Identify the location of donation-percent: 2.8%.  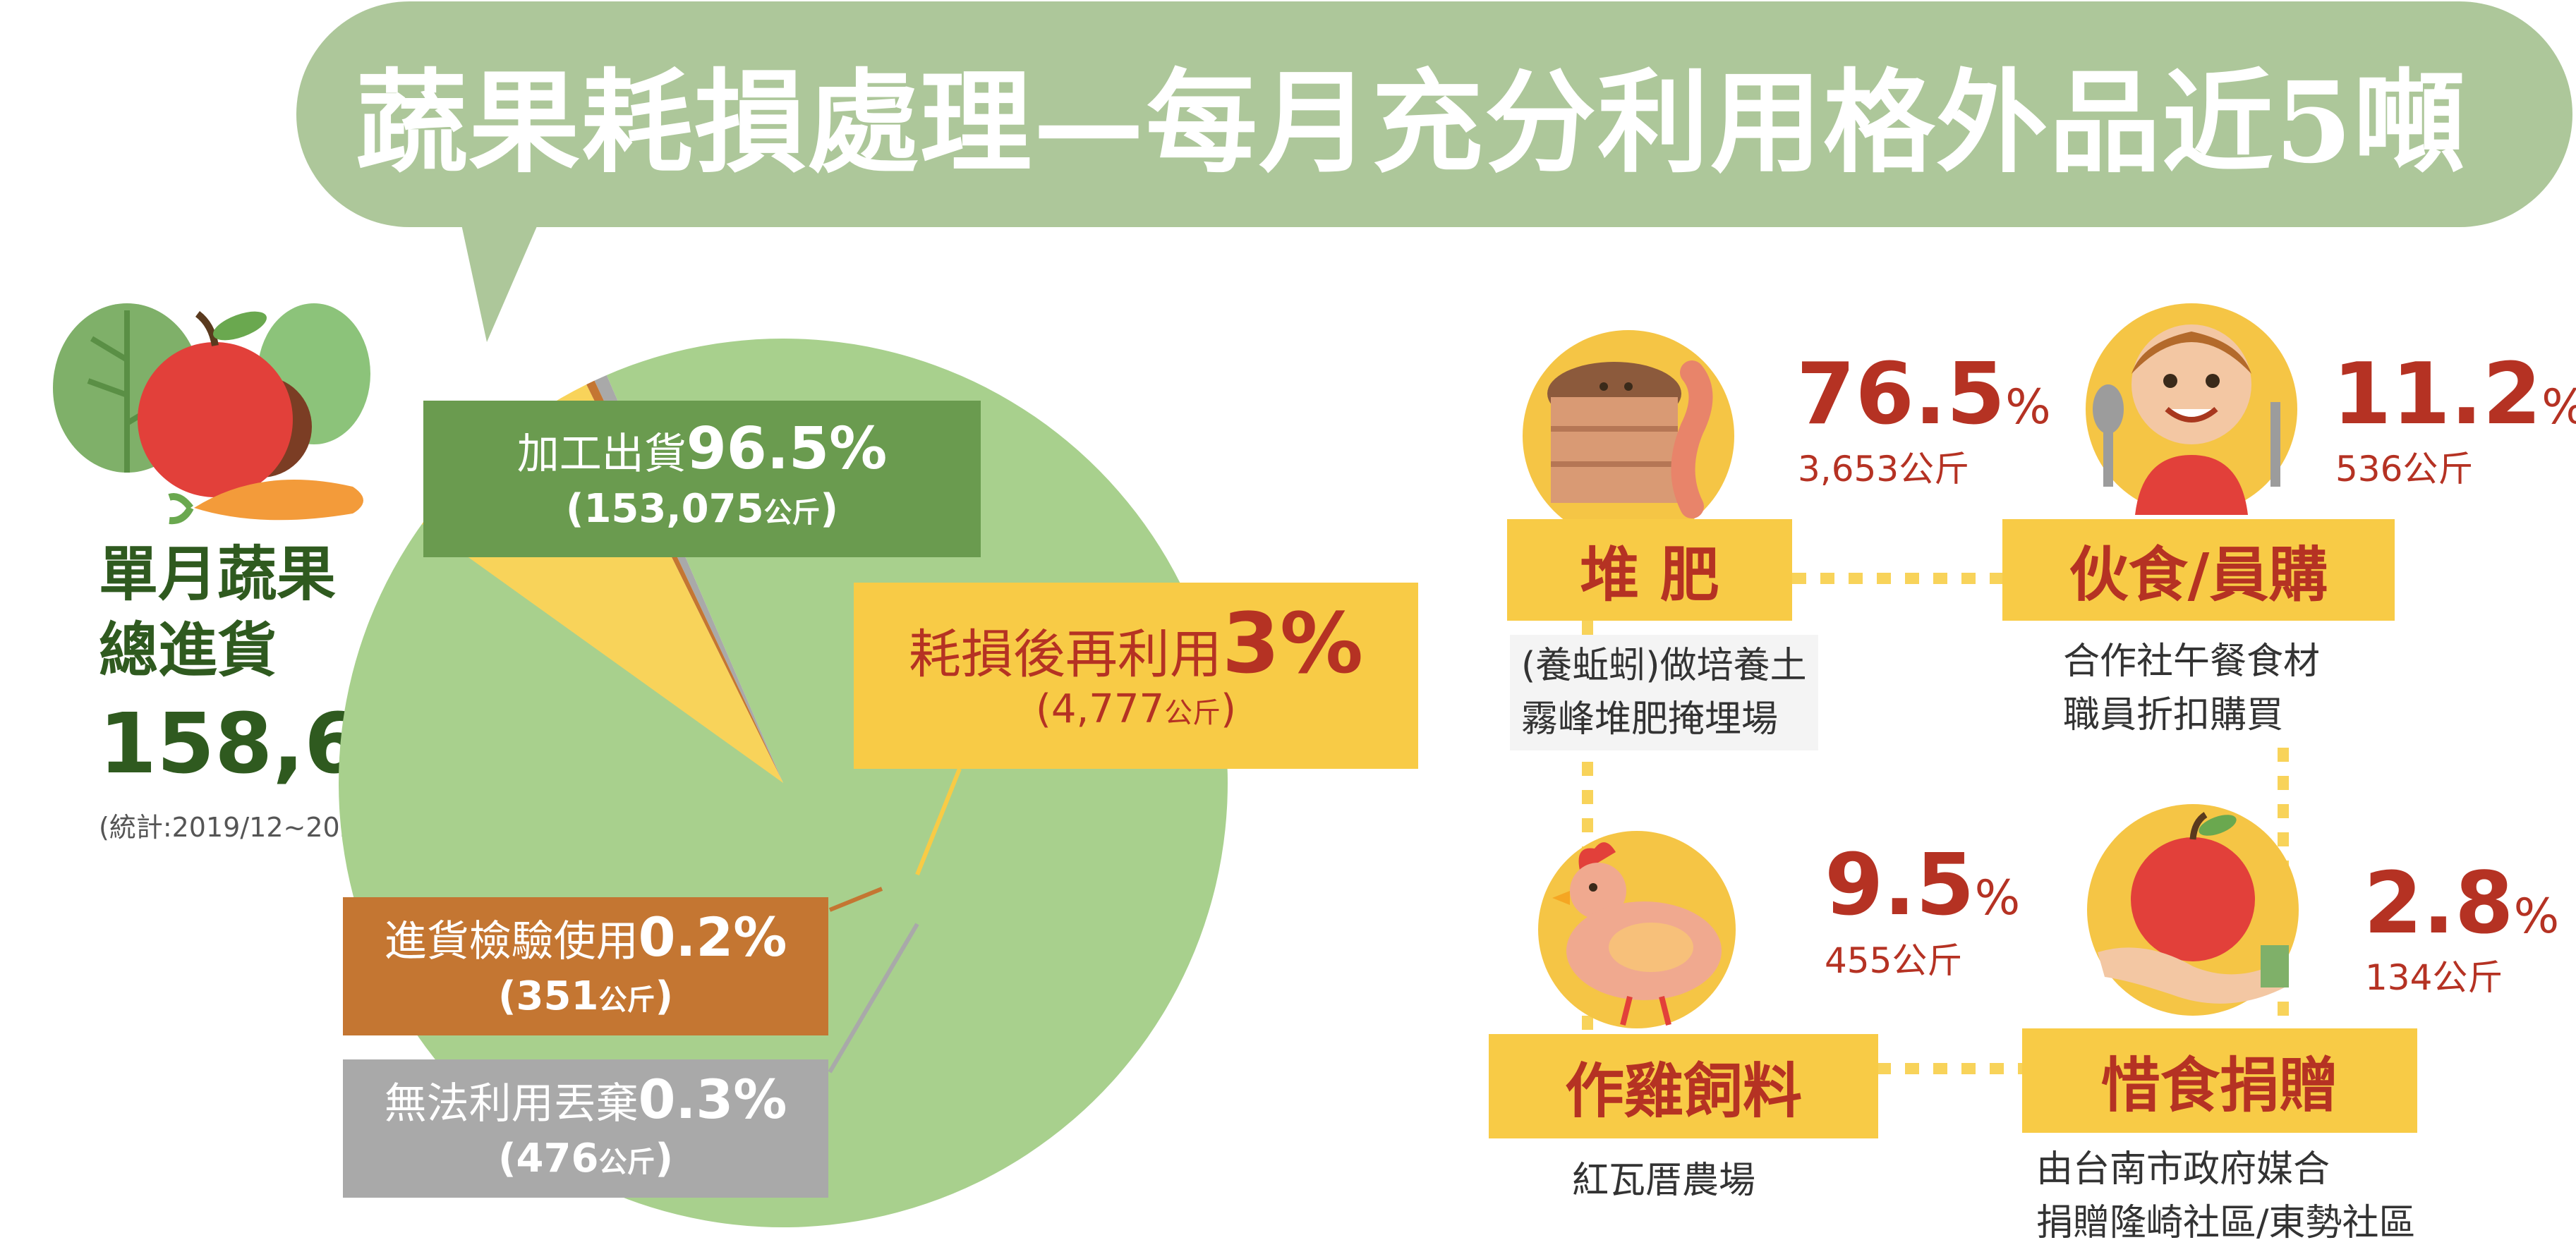
(2461, 904).